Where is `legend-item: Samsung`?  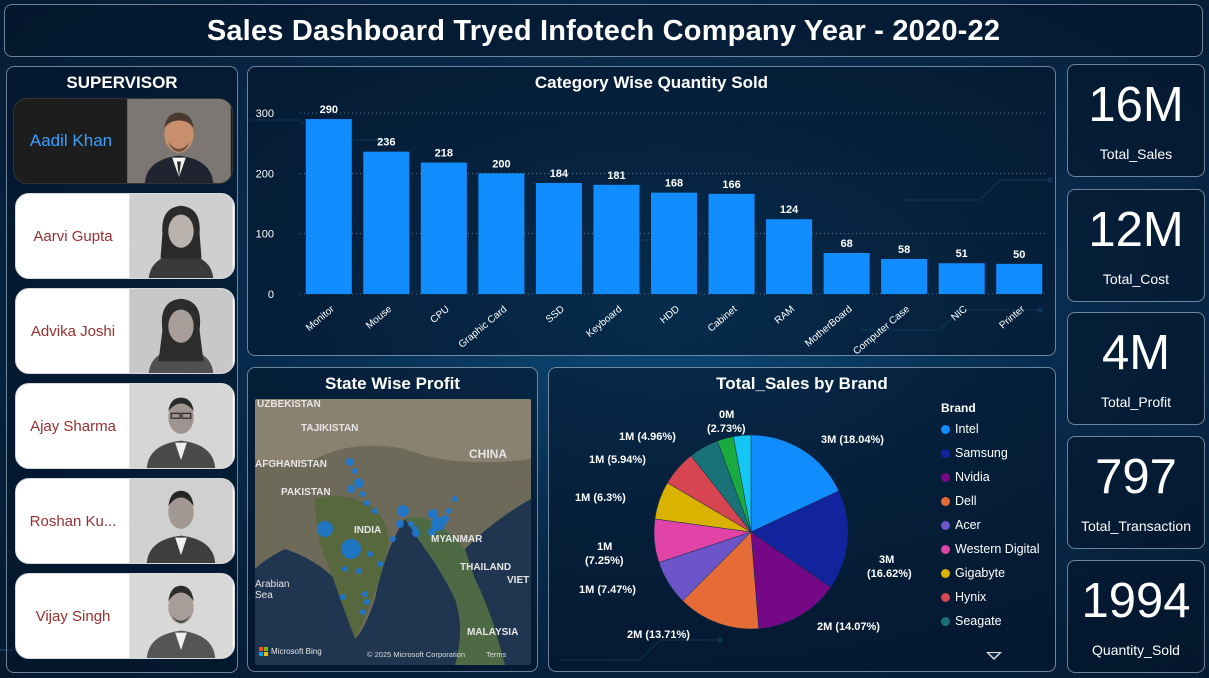
legend-item: Samsung is located at coordinates (974, 453).